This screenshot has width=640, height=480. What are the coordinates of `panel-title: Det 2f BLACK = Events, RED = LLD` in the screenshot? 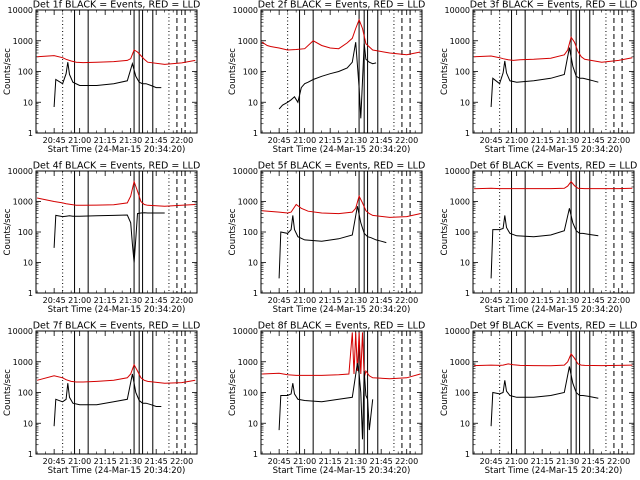 It's located at (342, 5).